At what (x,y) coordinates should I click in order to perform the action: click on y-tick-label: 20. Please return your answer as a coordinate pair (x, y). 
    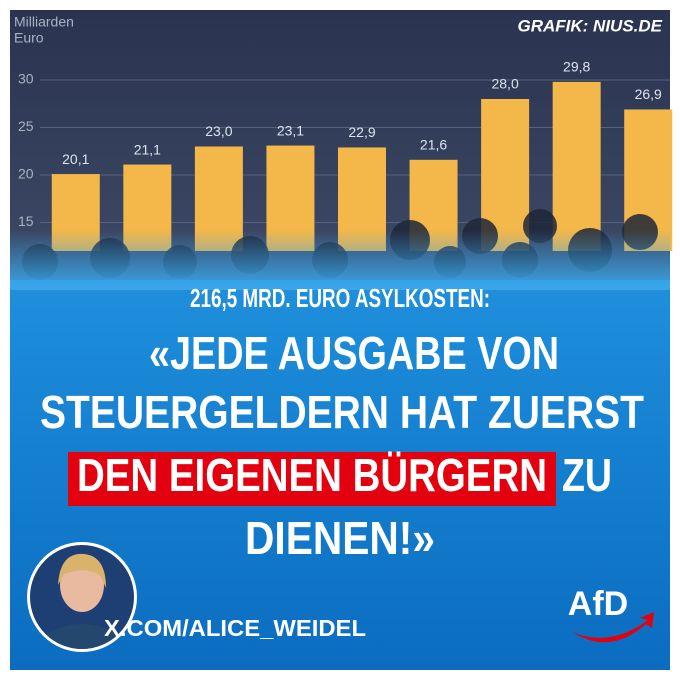
    Looking at the image, I should click on (26, 174).